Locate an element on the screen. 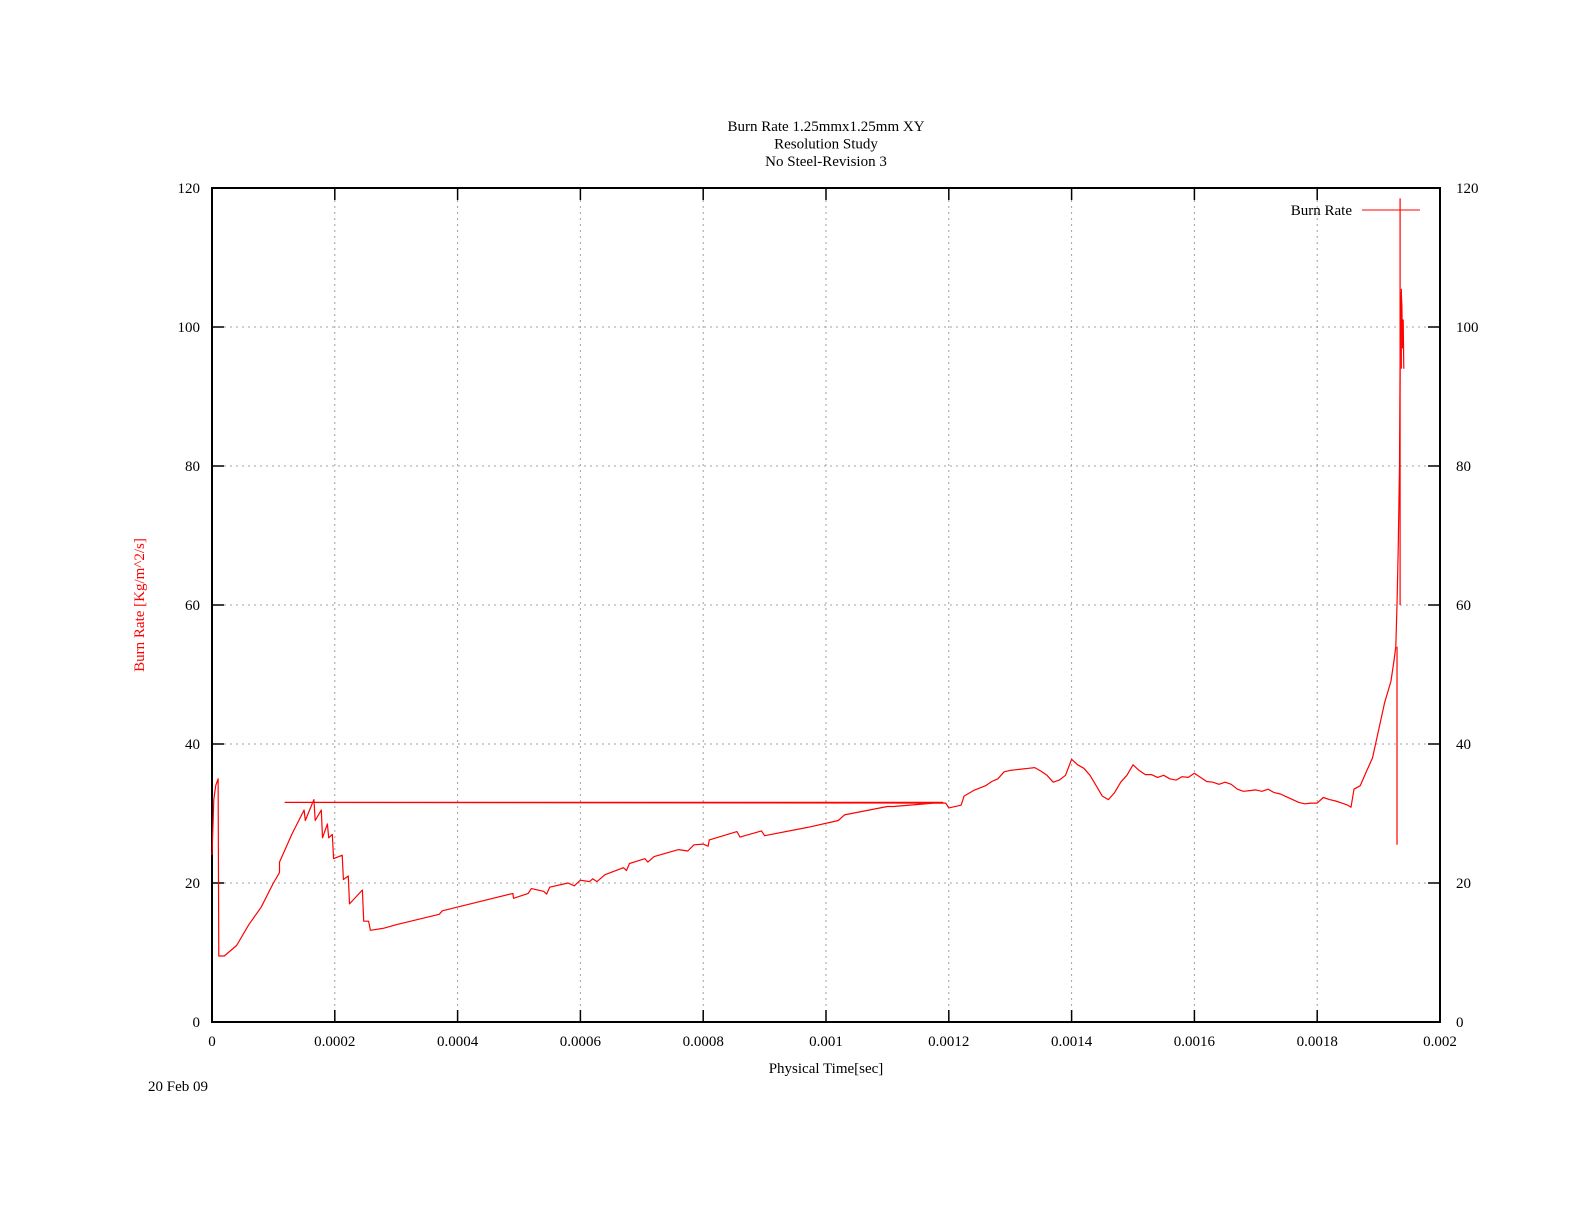 The image size is (1584, 1224). x-axis-label: Physical Time[sec] is located at coordinates (826, 1069).